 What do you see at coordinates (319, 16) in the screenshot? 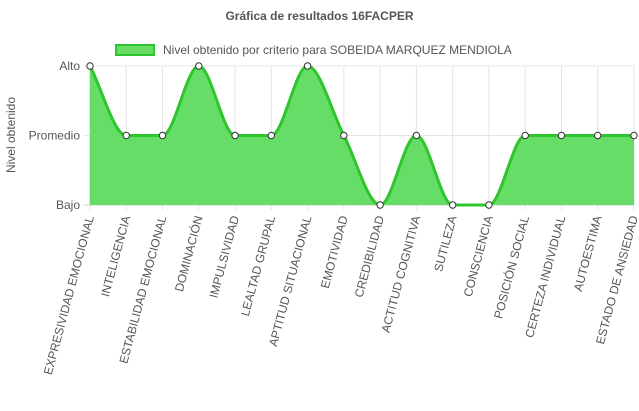
I see `chart-title: Gráfica de resultados 16FACPER` at bounding box center [319, 16].